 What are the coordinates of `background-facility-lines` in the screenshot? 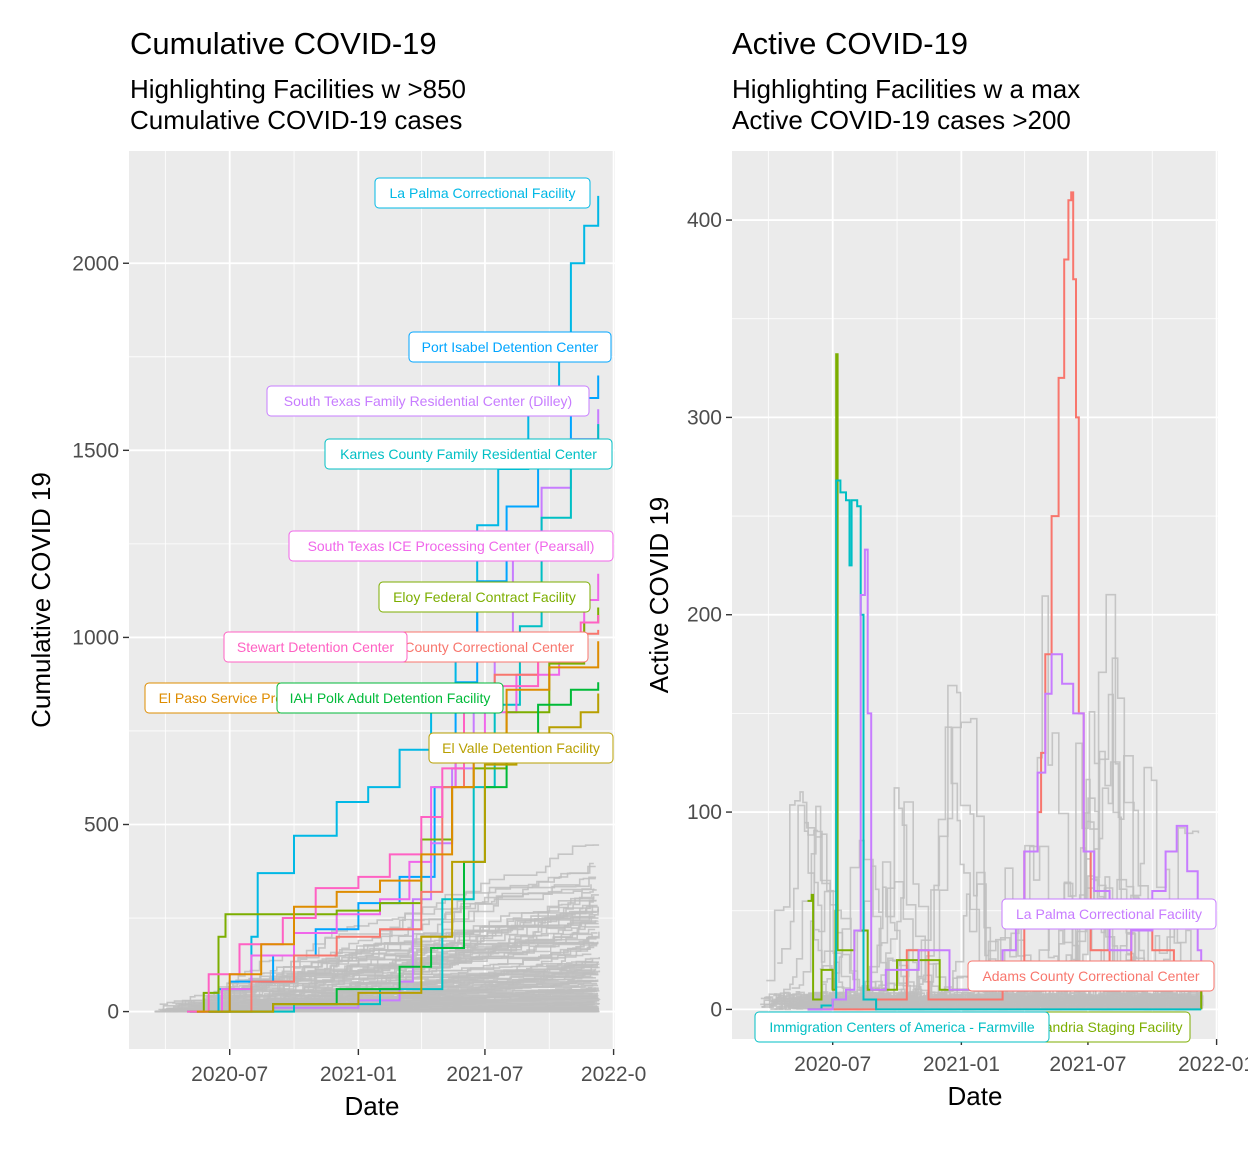 It's located at (377, 928).